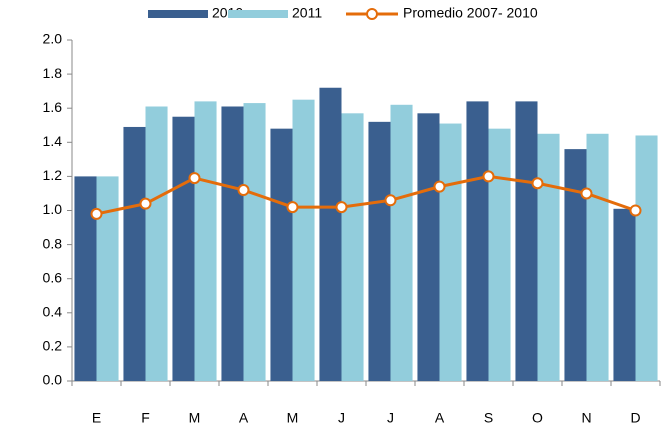  Describe the element at coordinates (53, 141) in the screenshot. I see `y-tick-label: 1.4` at that location.